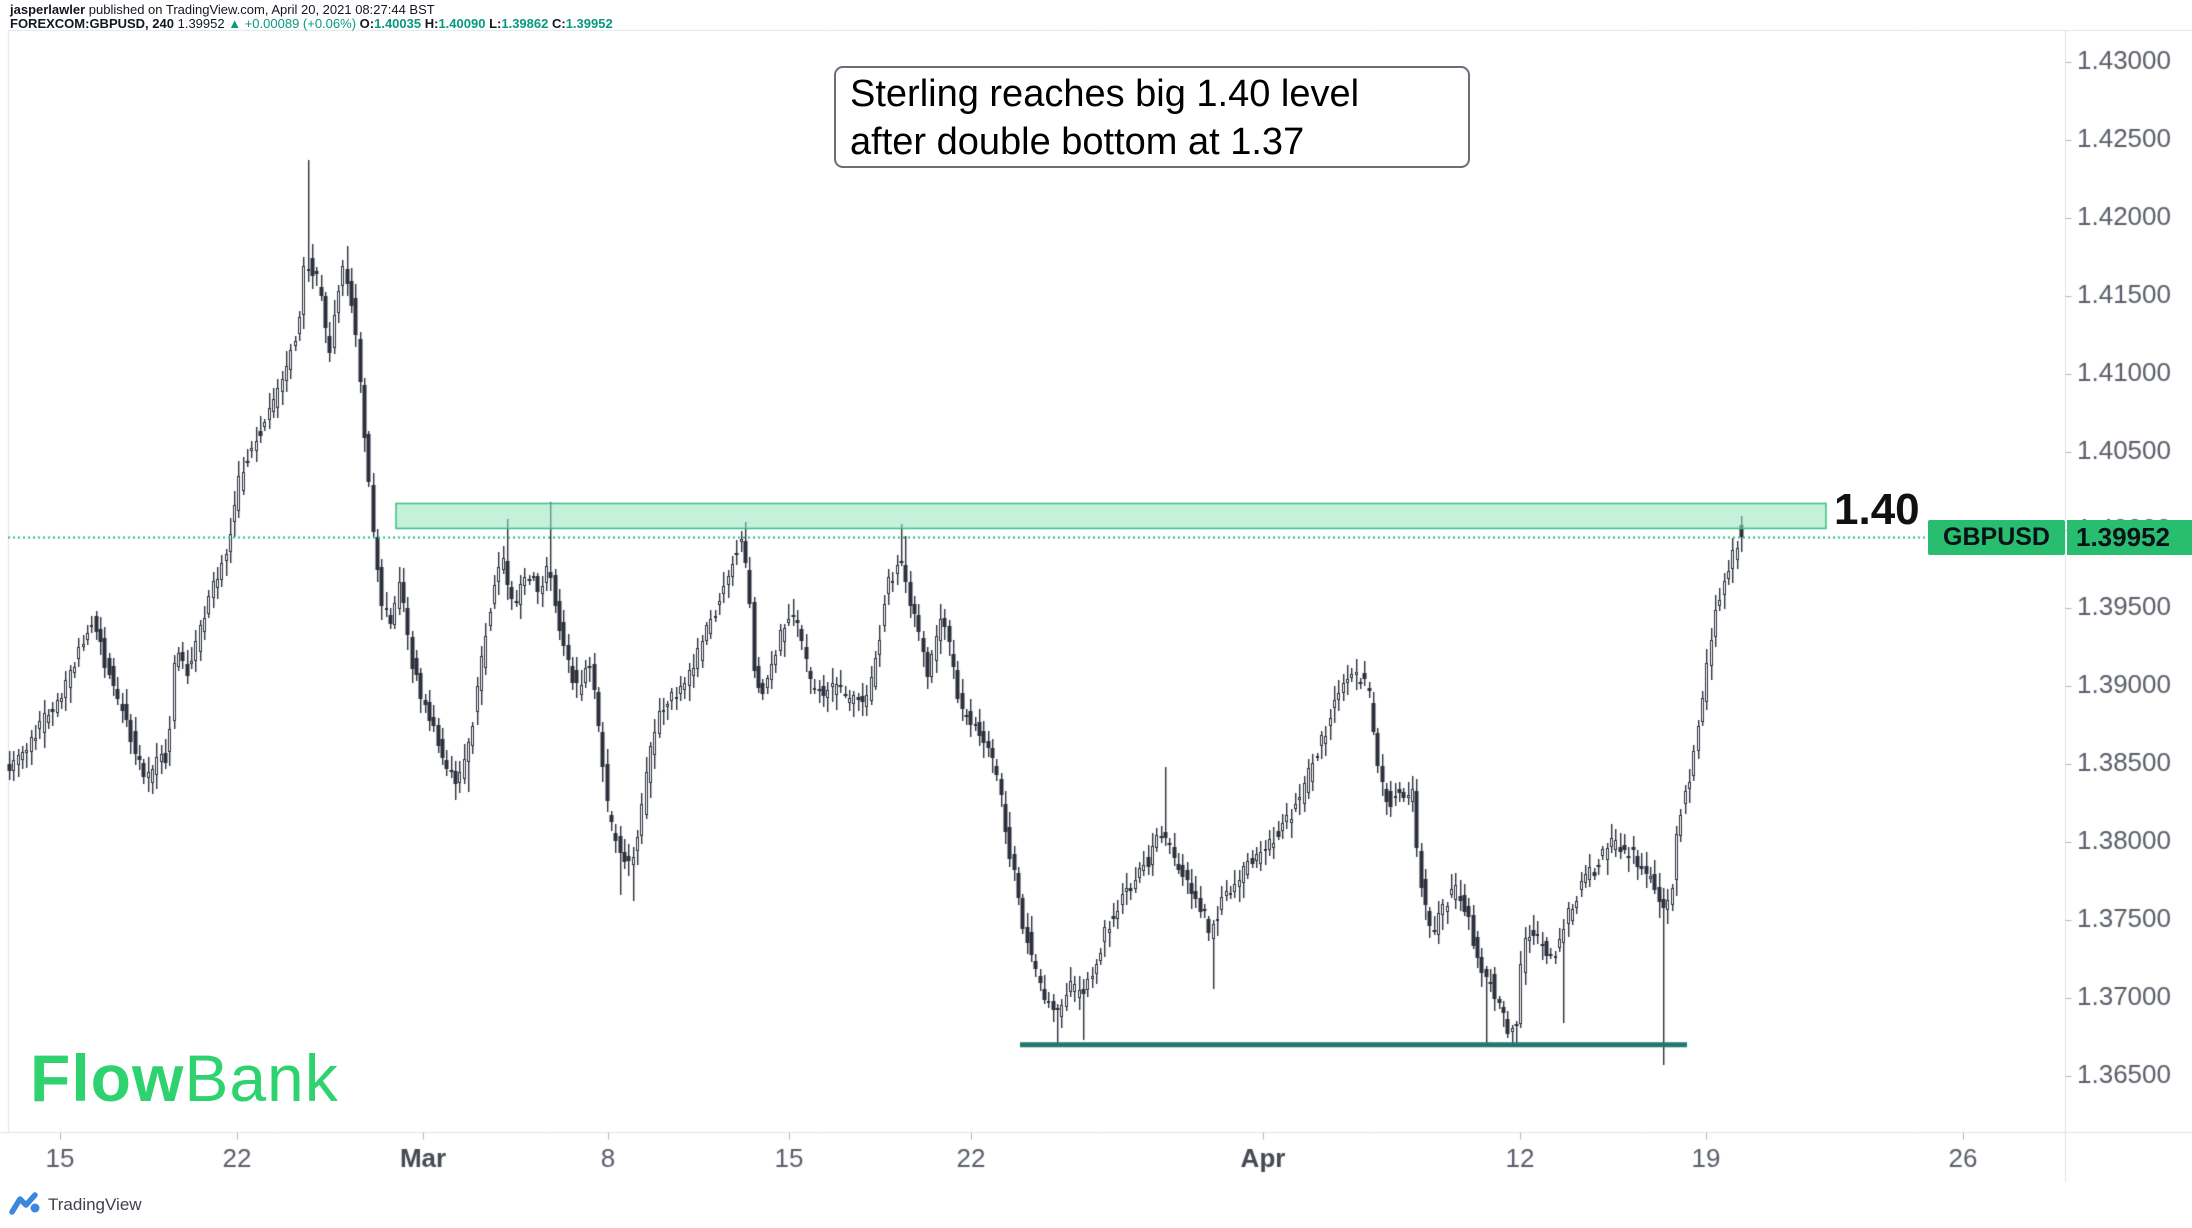  Describe the element at coordinates (2129, 537) in the screenshot. I see `axis-last-price-tag: 1.39952` at that location.